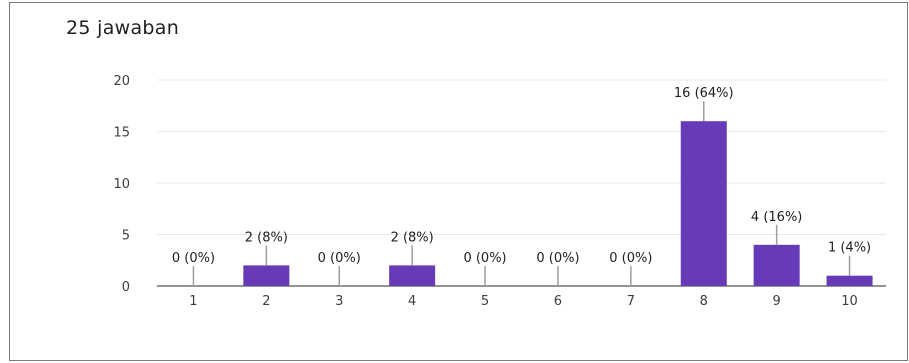 Image resolution: width=909 pixels, height=363 pixels. I want to click on response-count: 25 jawaban, so click(123, 28).